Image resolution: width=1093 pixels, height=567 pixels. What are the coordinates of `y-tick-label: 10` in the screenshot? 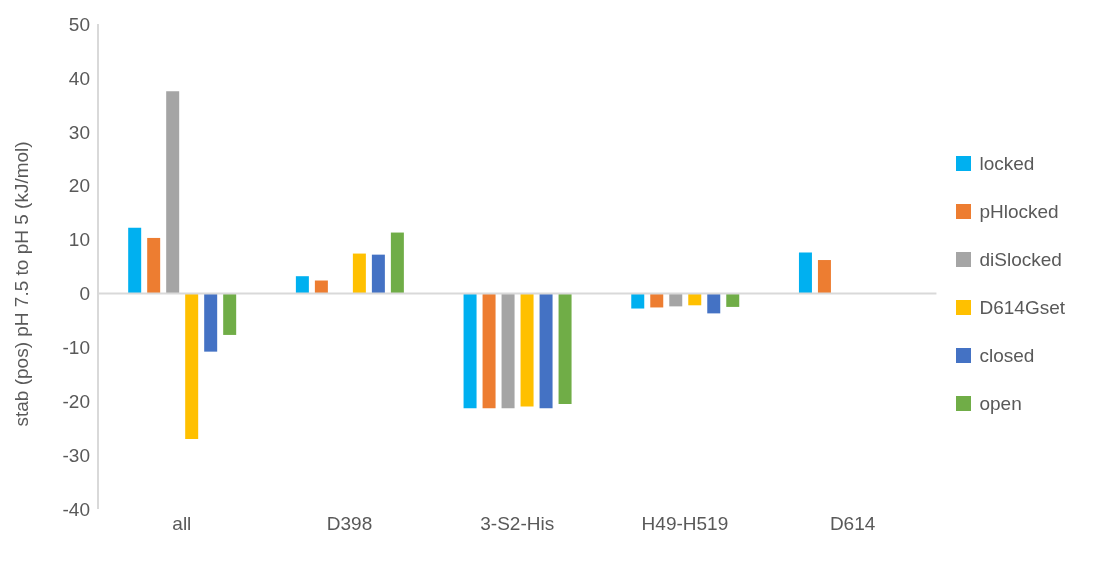 It's located at (79, 240).